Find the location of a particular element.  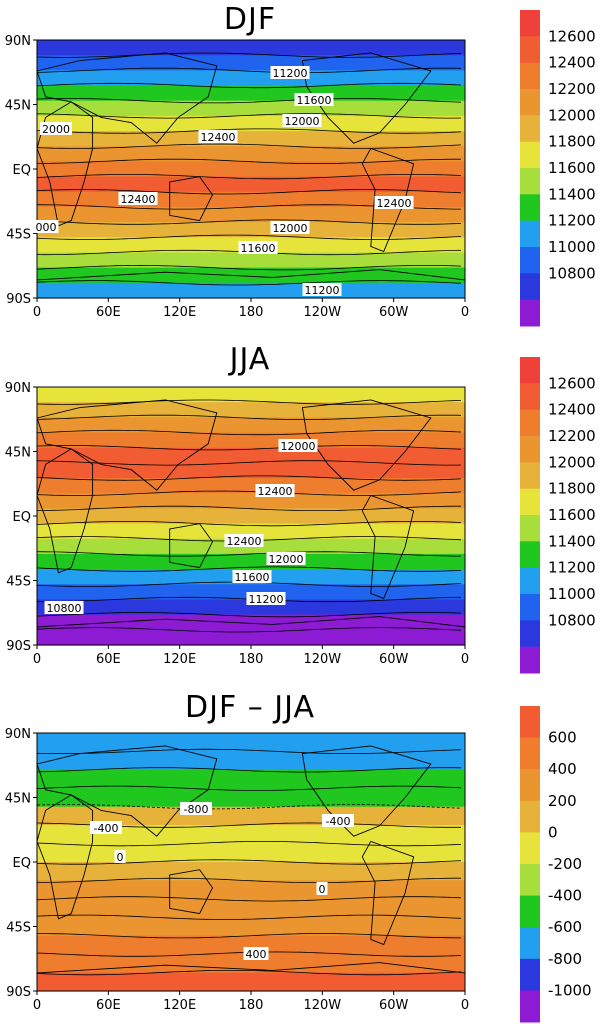

x-tick-label: 60E is located at coordinates (108, 659).